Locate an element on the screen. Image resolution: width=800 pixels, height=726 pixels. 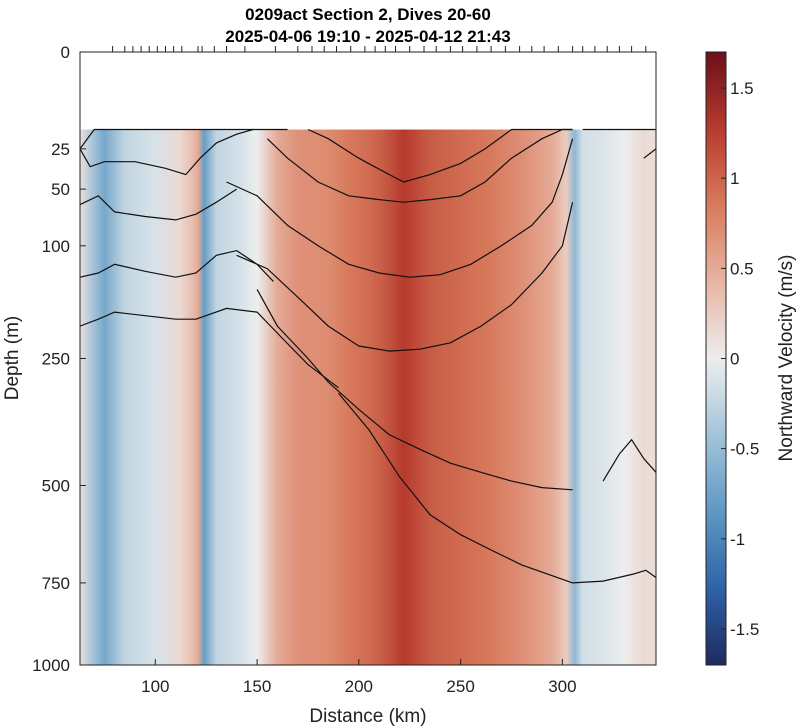
x-axis: 100 150 200 250 300 is located at coordinates (359, 677).